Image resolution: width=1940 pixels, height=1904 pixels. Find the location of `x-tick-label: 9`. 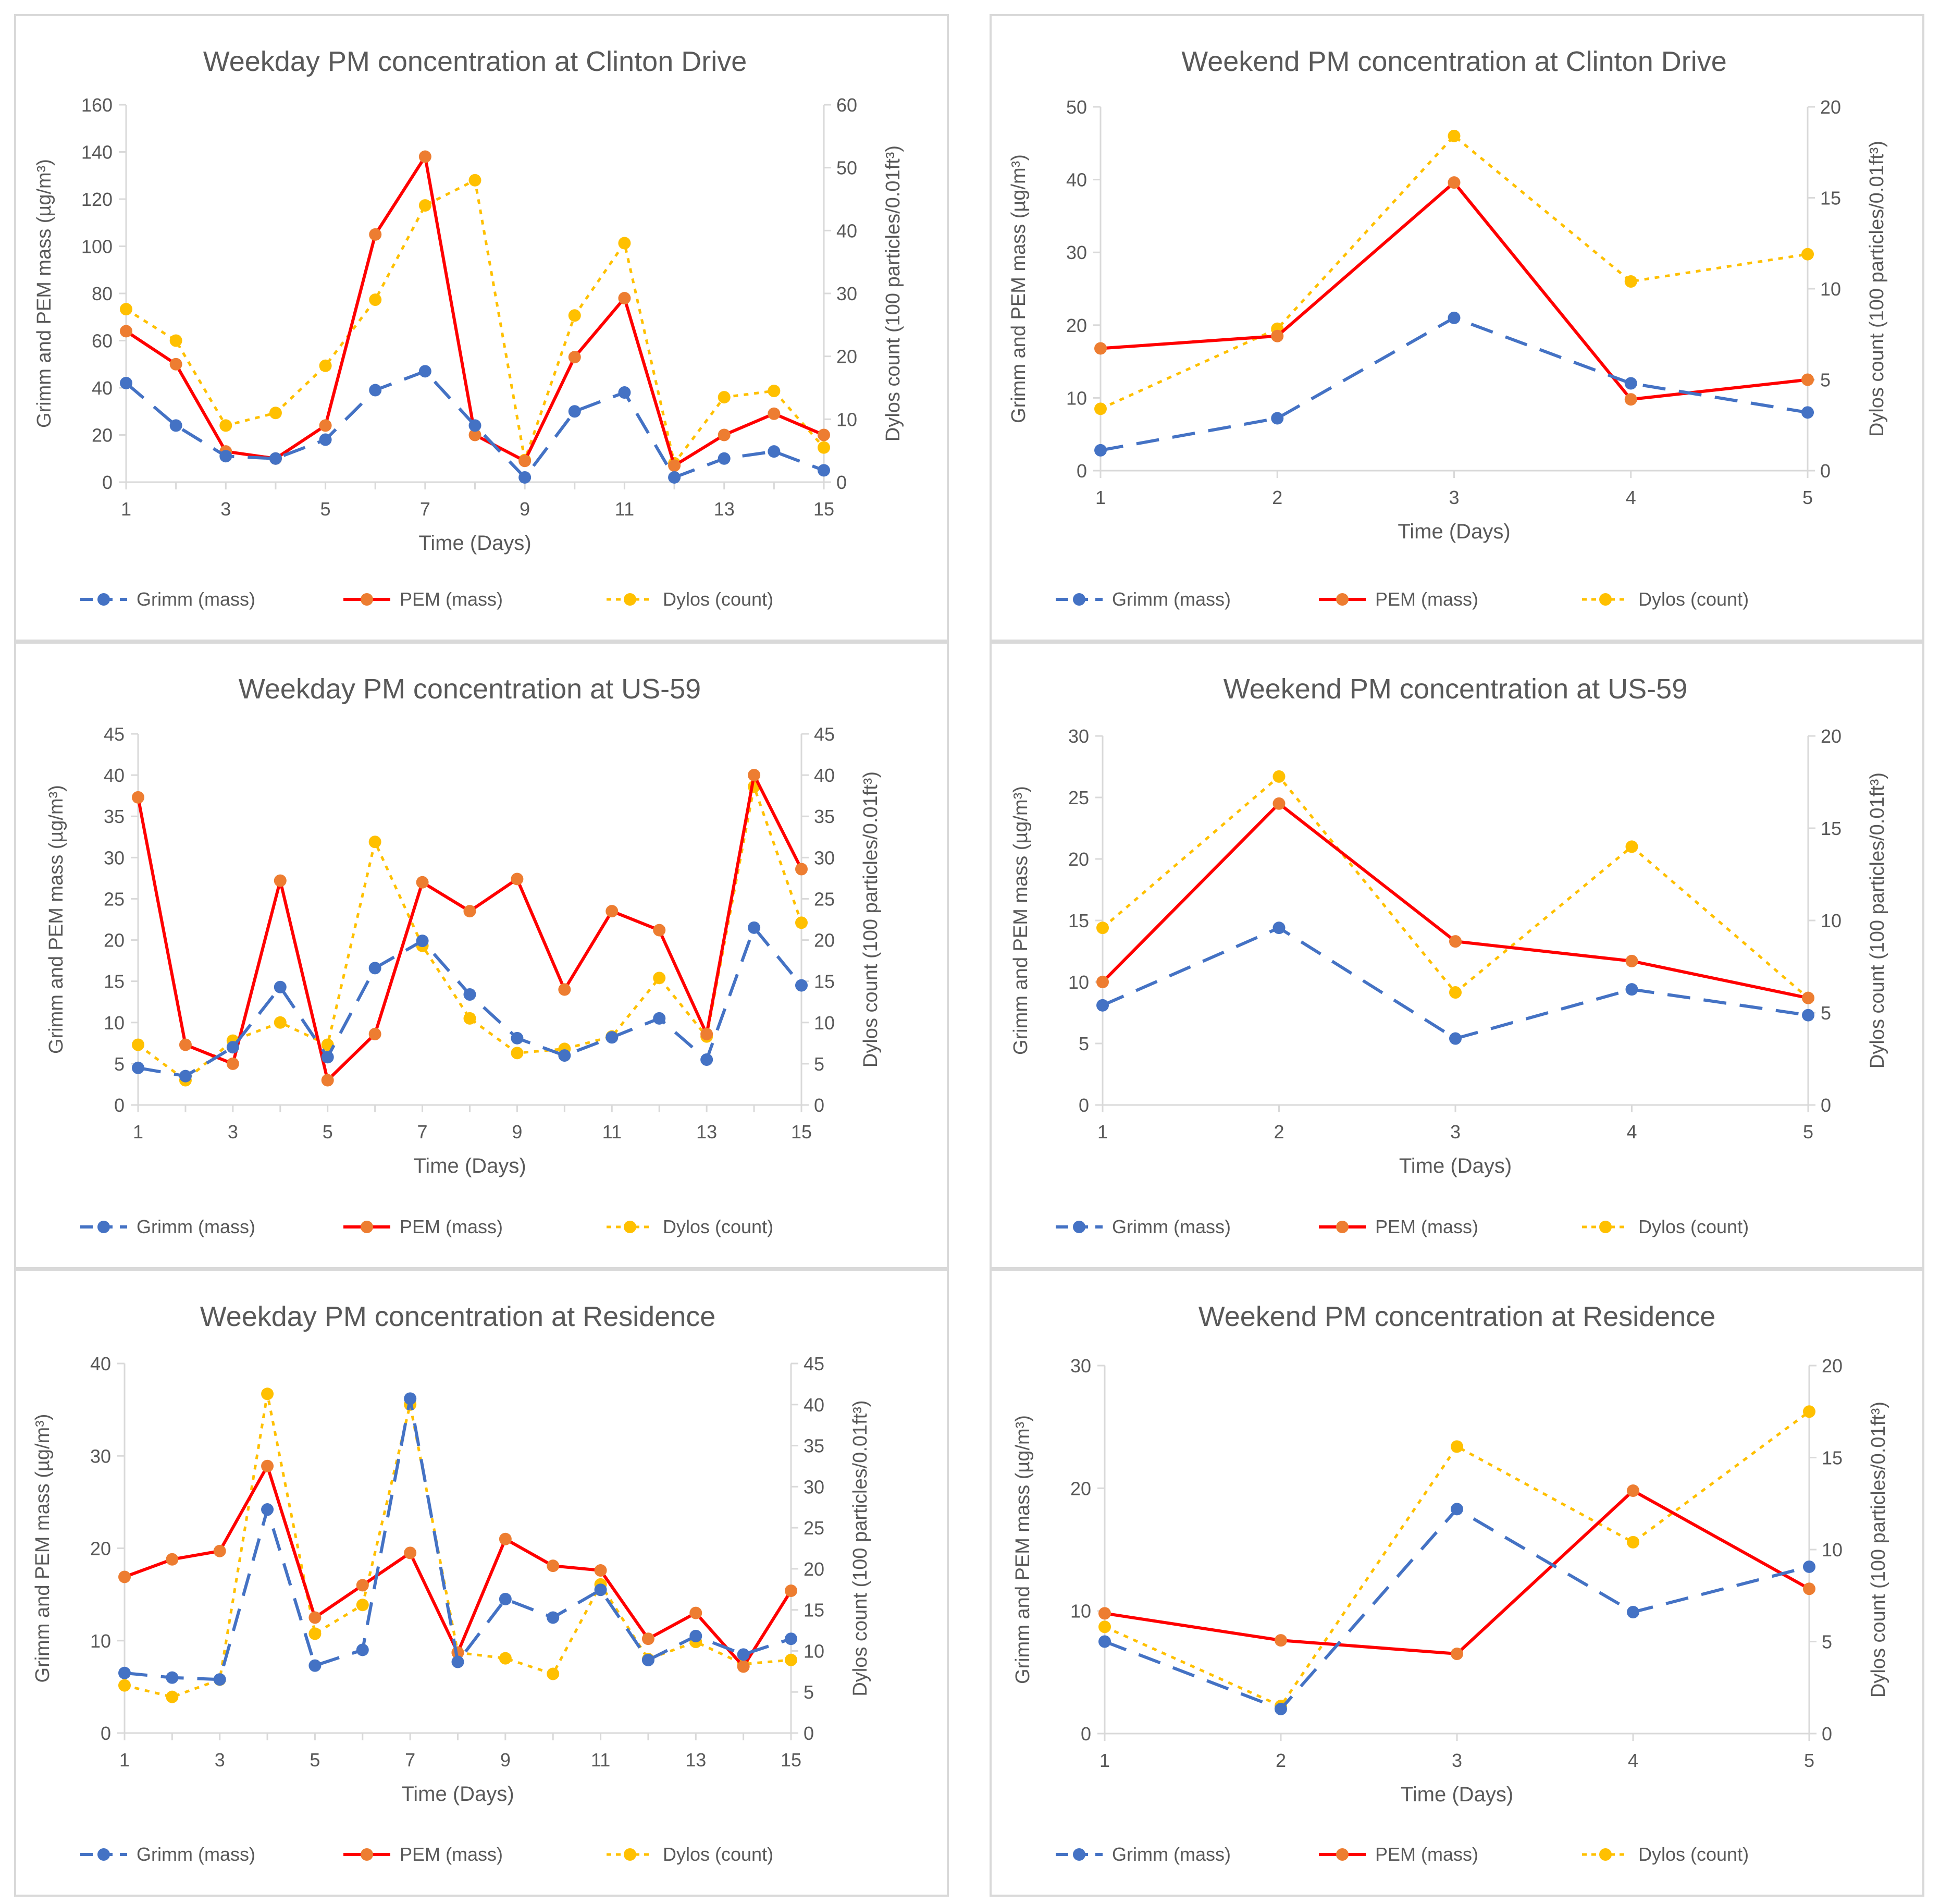

x-tick-label: 9 is located at coordinates (505, 1760).